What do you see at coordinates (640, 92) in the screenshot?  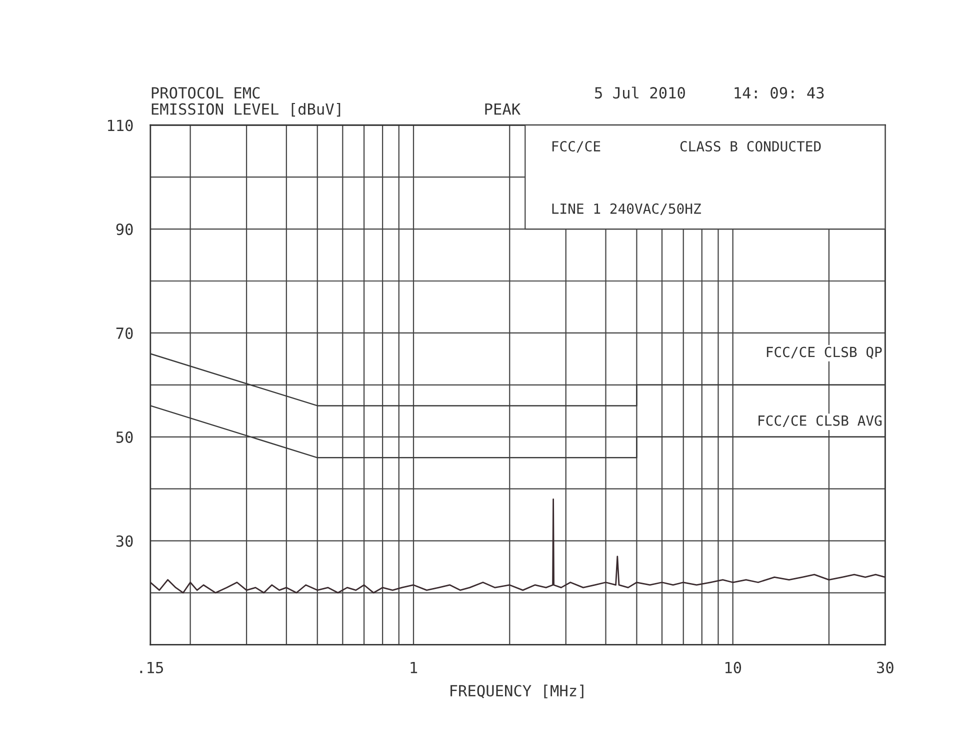 I see `text: 5 Jul 2010` at bounding box center [640, 92].